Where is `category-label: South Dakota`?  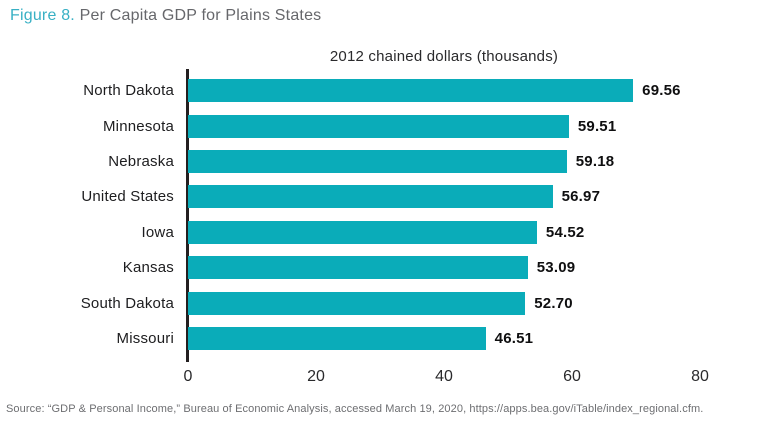
category-label: South Dakota is located at coordinates (127, 303).